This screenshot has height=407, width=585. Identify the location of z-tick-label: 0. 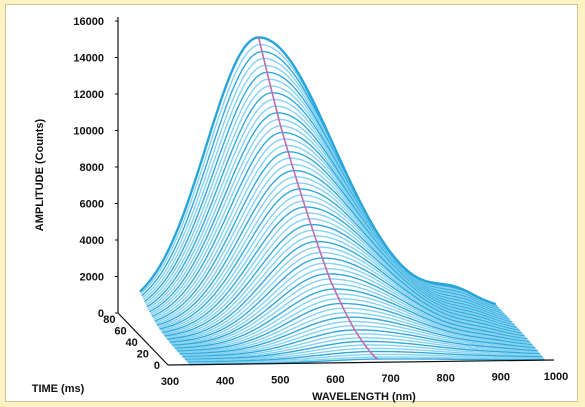
(157, 366).